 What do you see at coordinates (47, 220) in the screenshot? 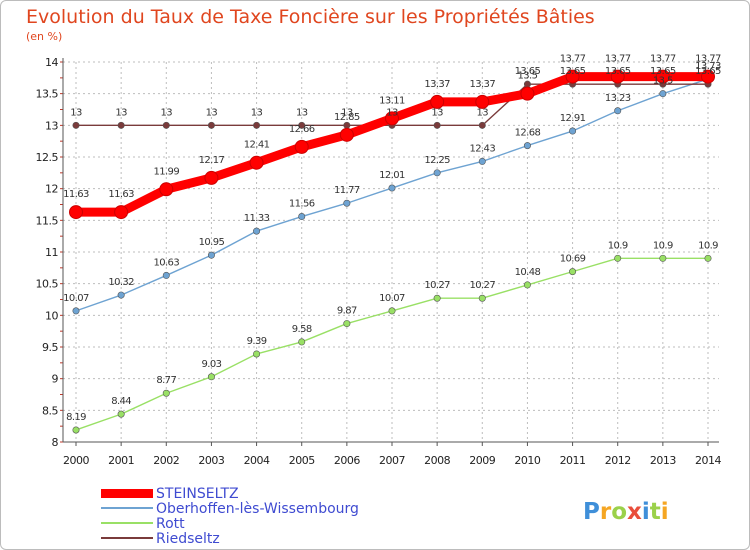
I see `y-tick-label: 11.5` at bounding box center [47, 220].